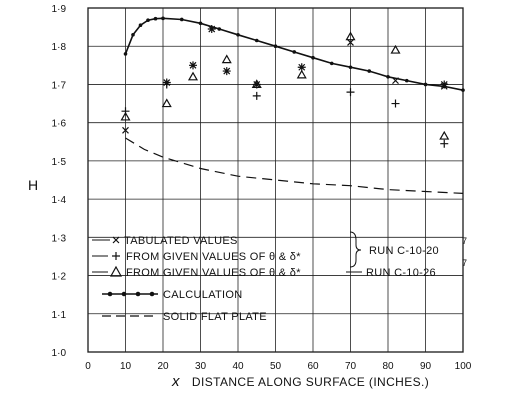  Describe the element at coordinates (351, 366) in the screenshot. I see `x-tick-label: 70` at that location.